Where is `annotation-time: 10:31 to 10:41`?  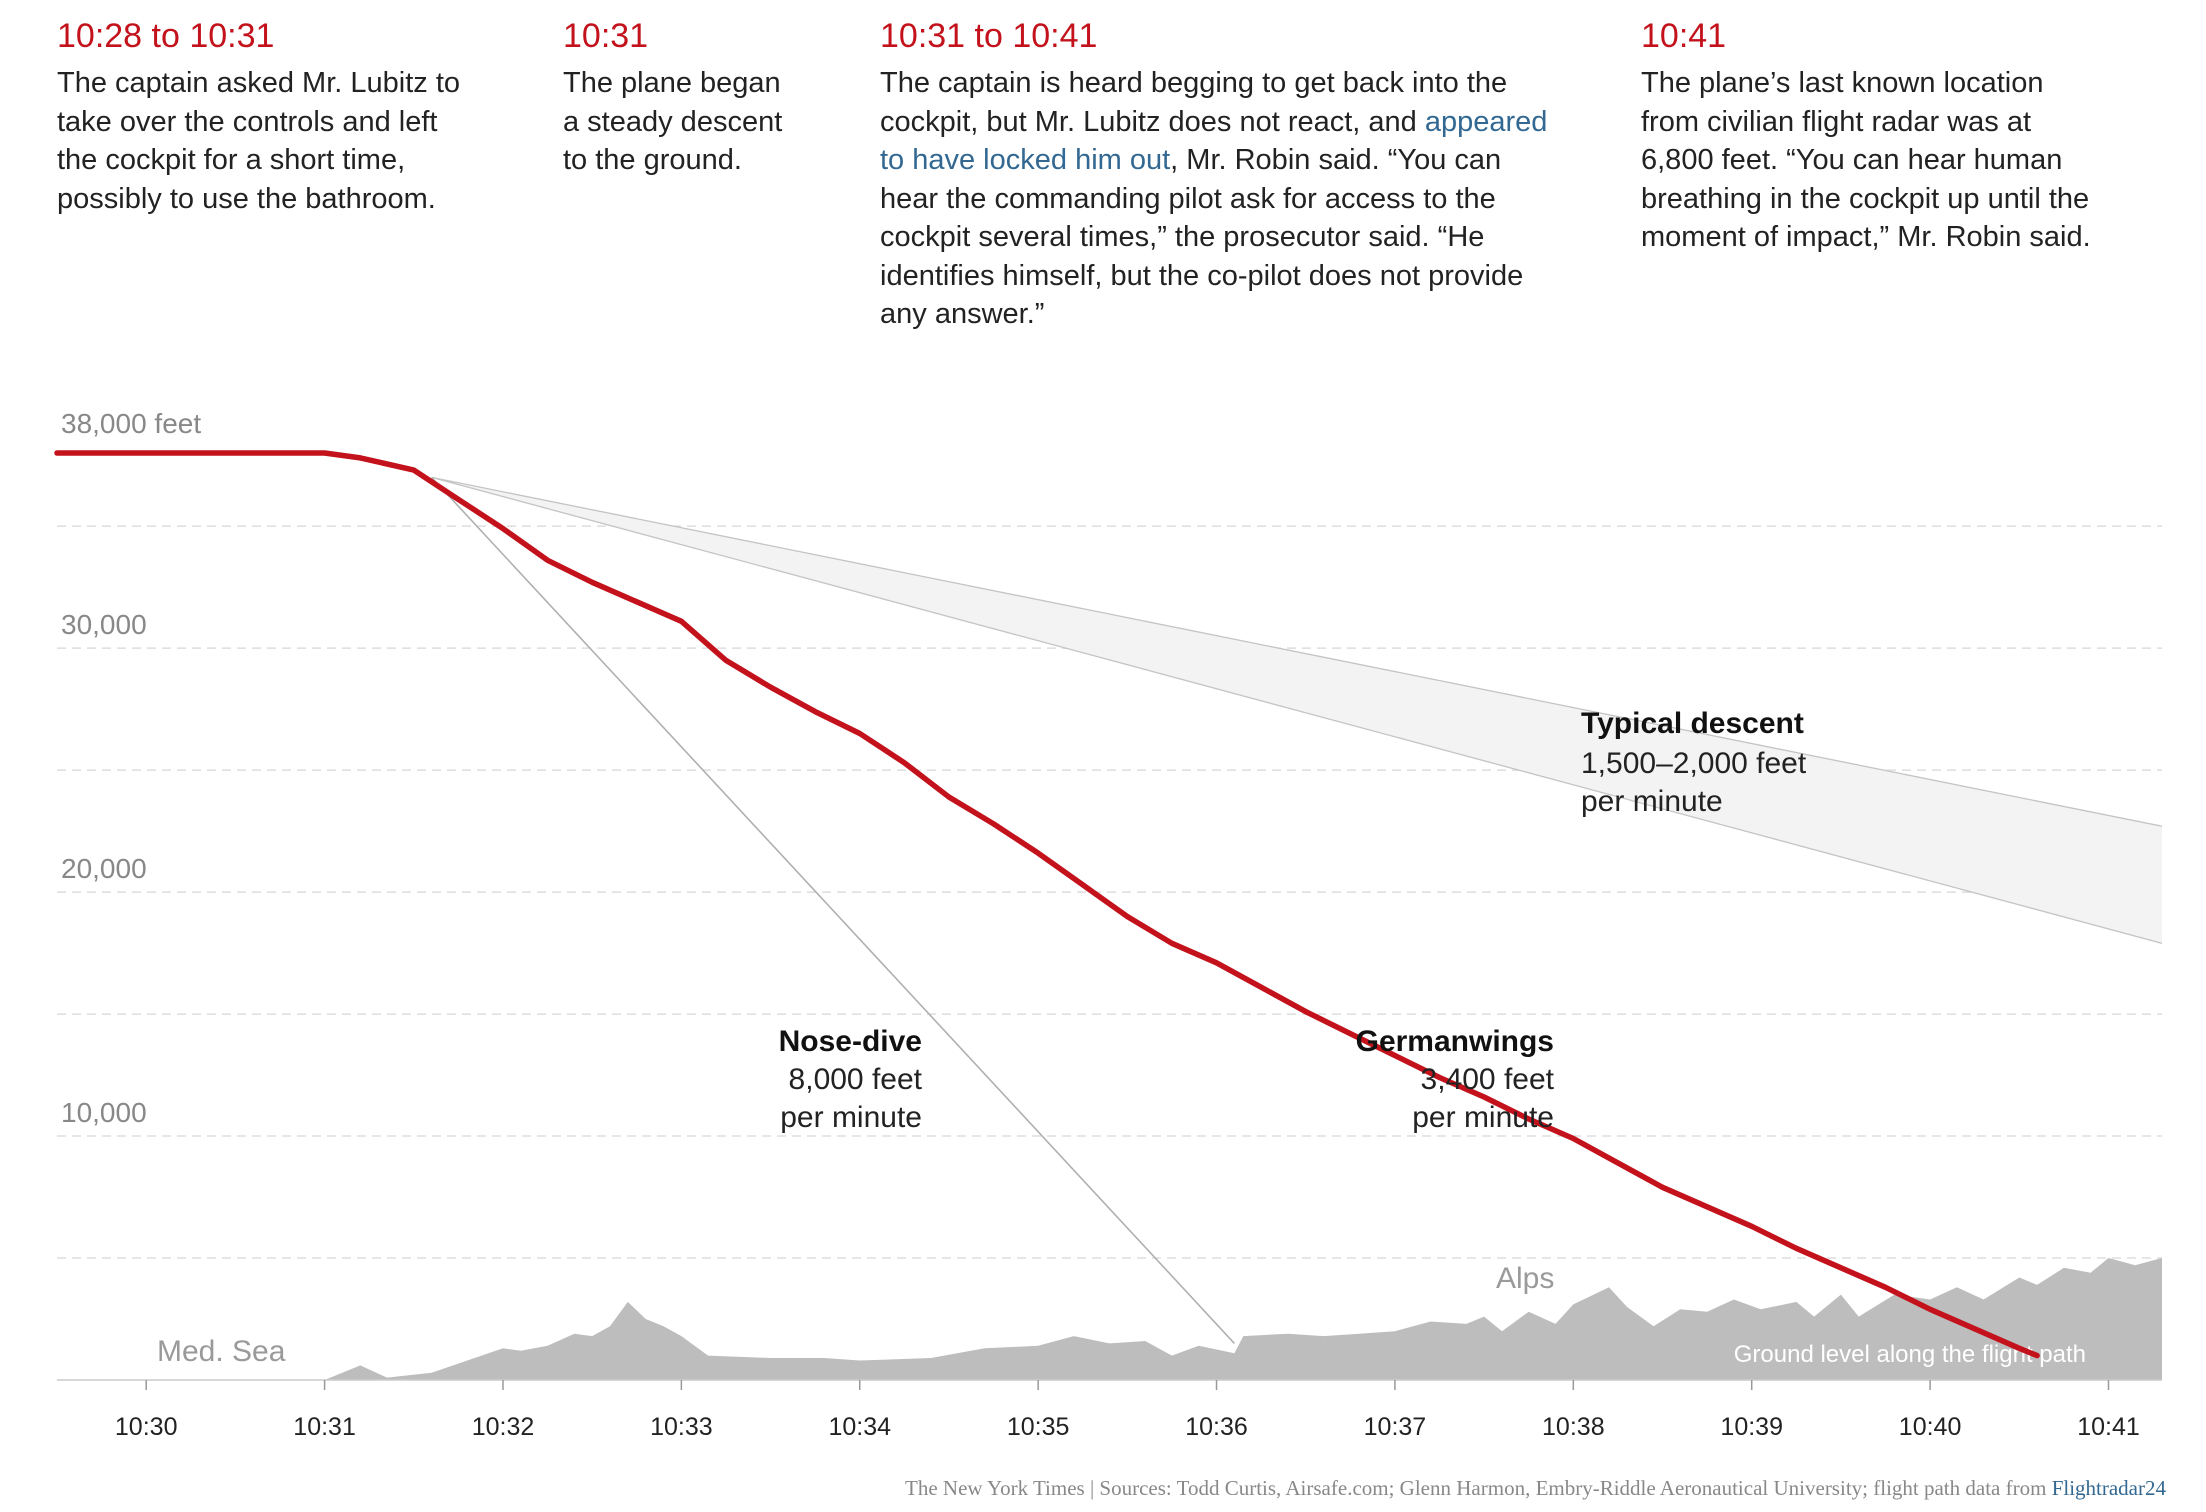
annotation-time: 10:31 to 10:41 is located at coordinates (989, 36).